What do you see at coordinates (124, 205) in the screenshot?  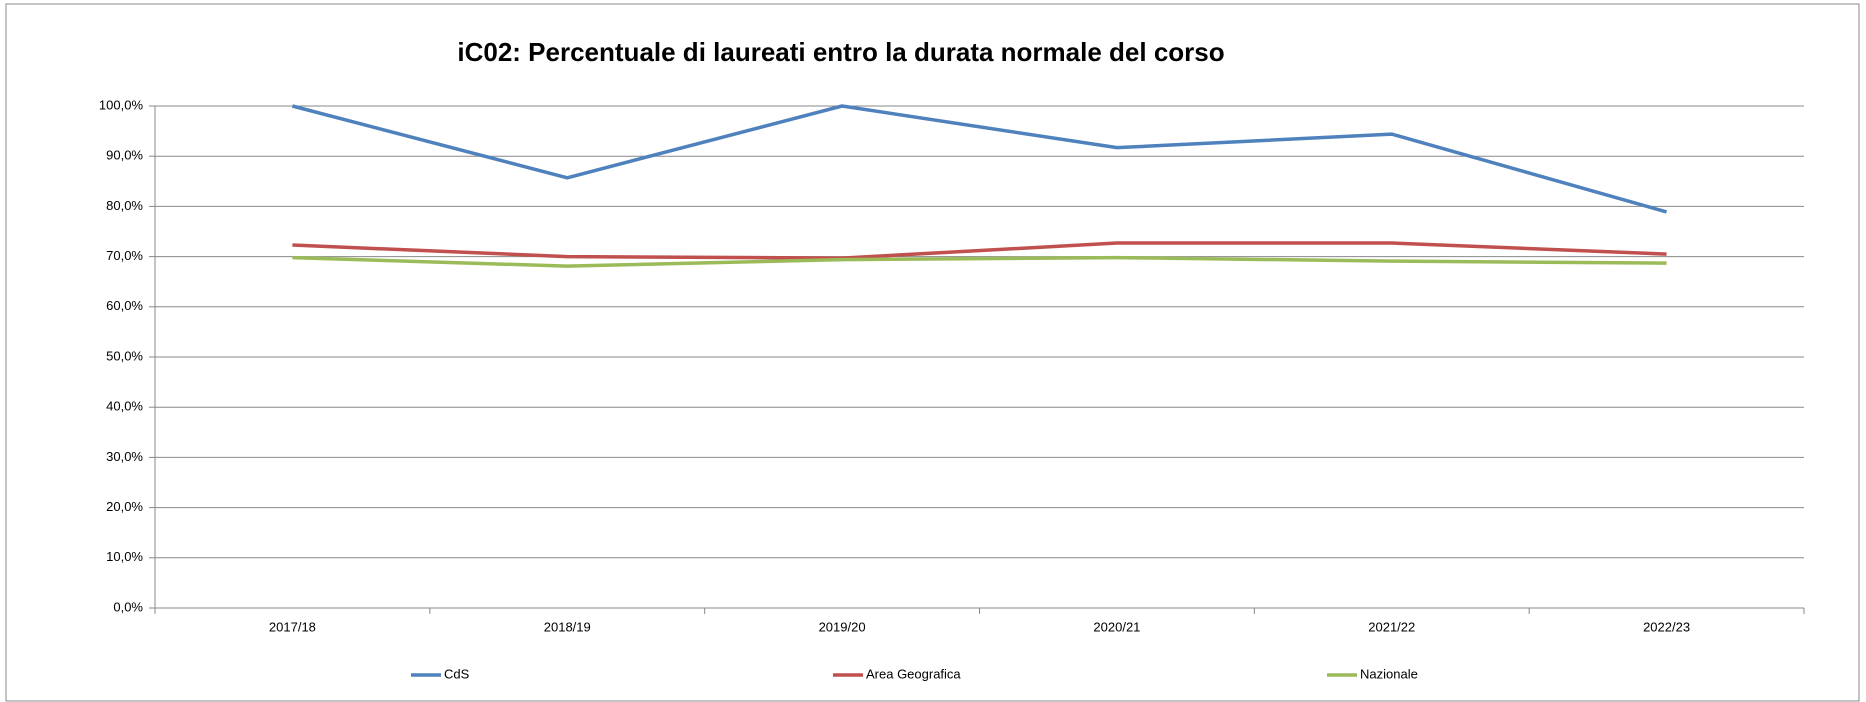 I see `y-tick-label: 80,0%` at bounding box center [124, 205].